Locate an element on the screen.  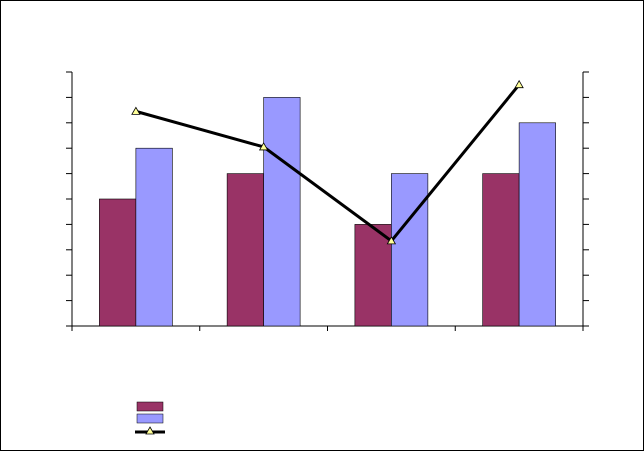
legend-marker is located at coordinates (150, 430).